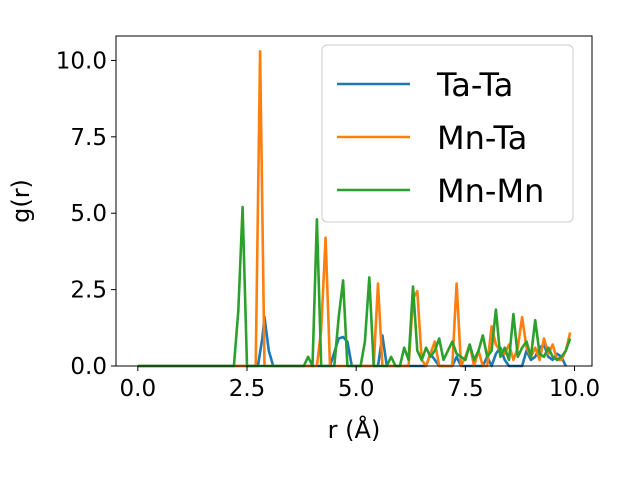 This screenshot has height=480, width=640. Describe the element at coordinates (247, 389) in the screenshot. I see `x-tick-label: 2.5` at that location.